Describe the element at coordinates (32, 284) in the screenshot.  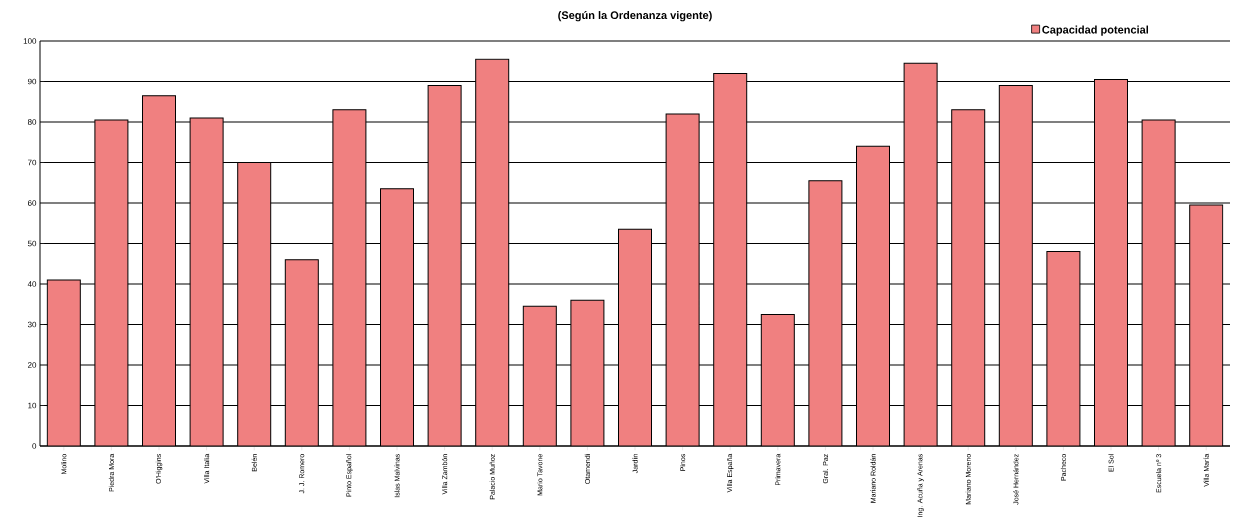
I see `y-tick-label: 40` at that location.